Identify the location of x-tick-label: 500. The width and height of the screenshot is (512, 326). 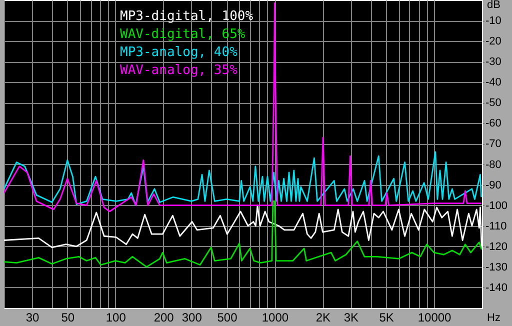
(227, 317).